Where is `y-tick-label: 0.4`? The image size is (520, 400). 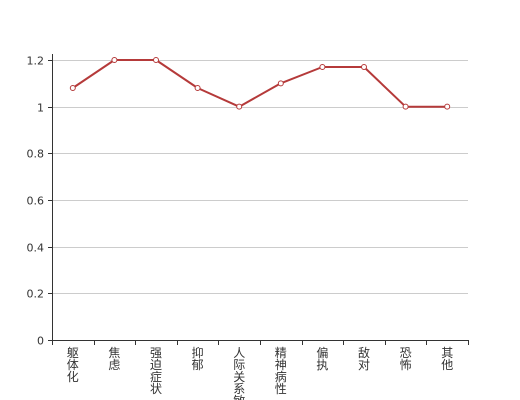
y-tick-label: 0.4 is located at coordinates (36, 248).